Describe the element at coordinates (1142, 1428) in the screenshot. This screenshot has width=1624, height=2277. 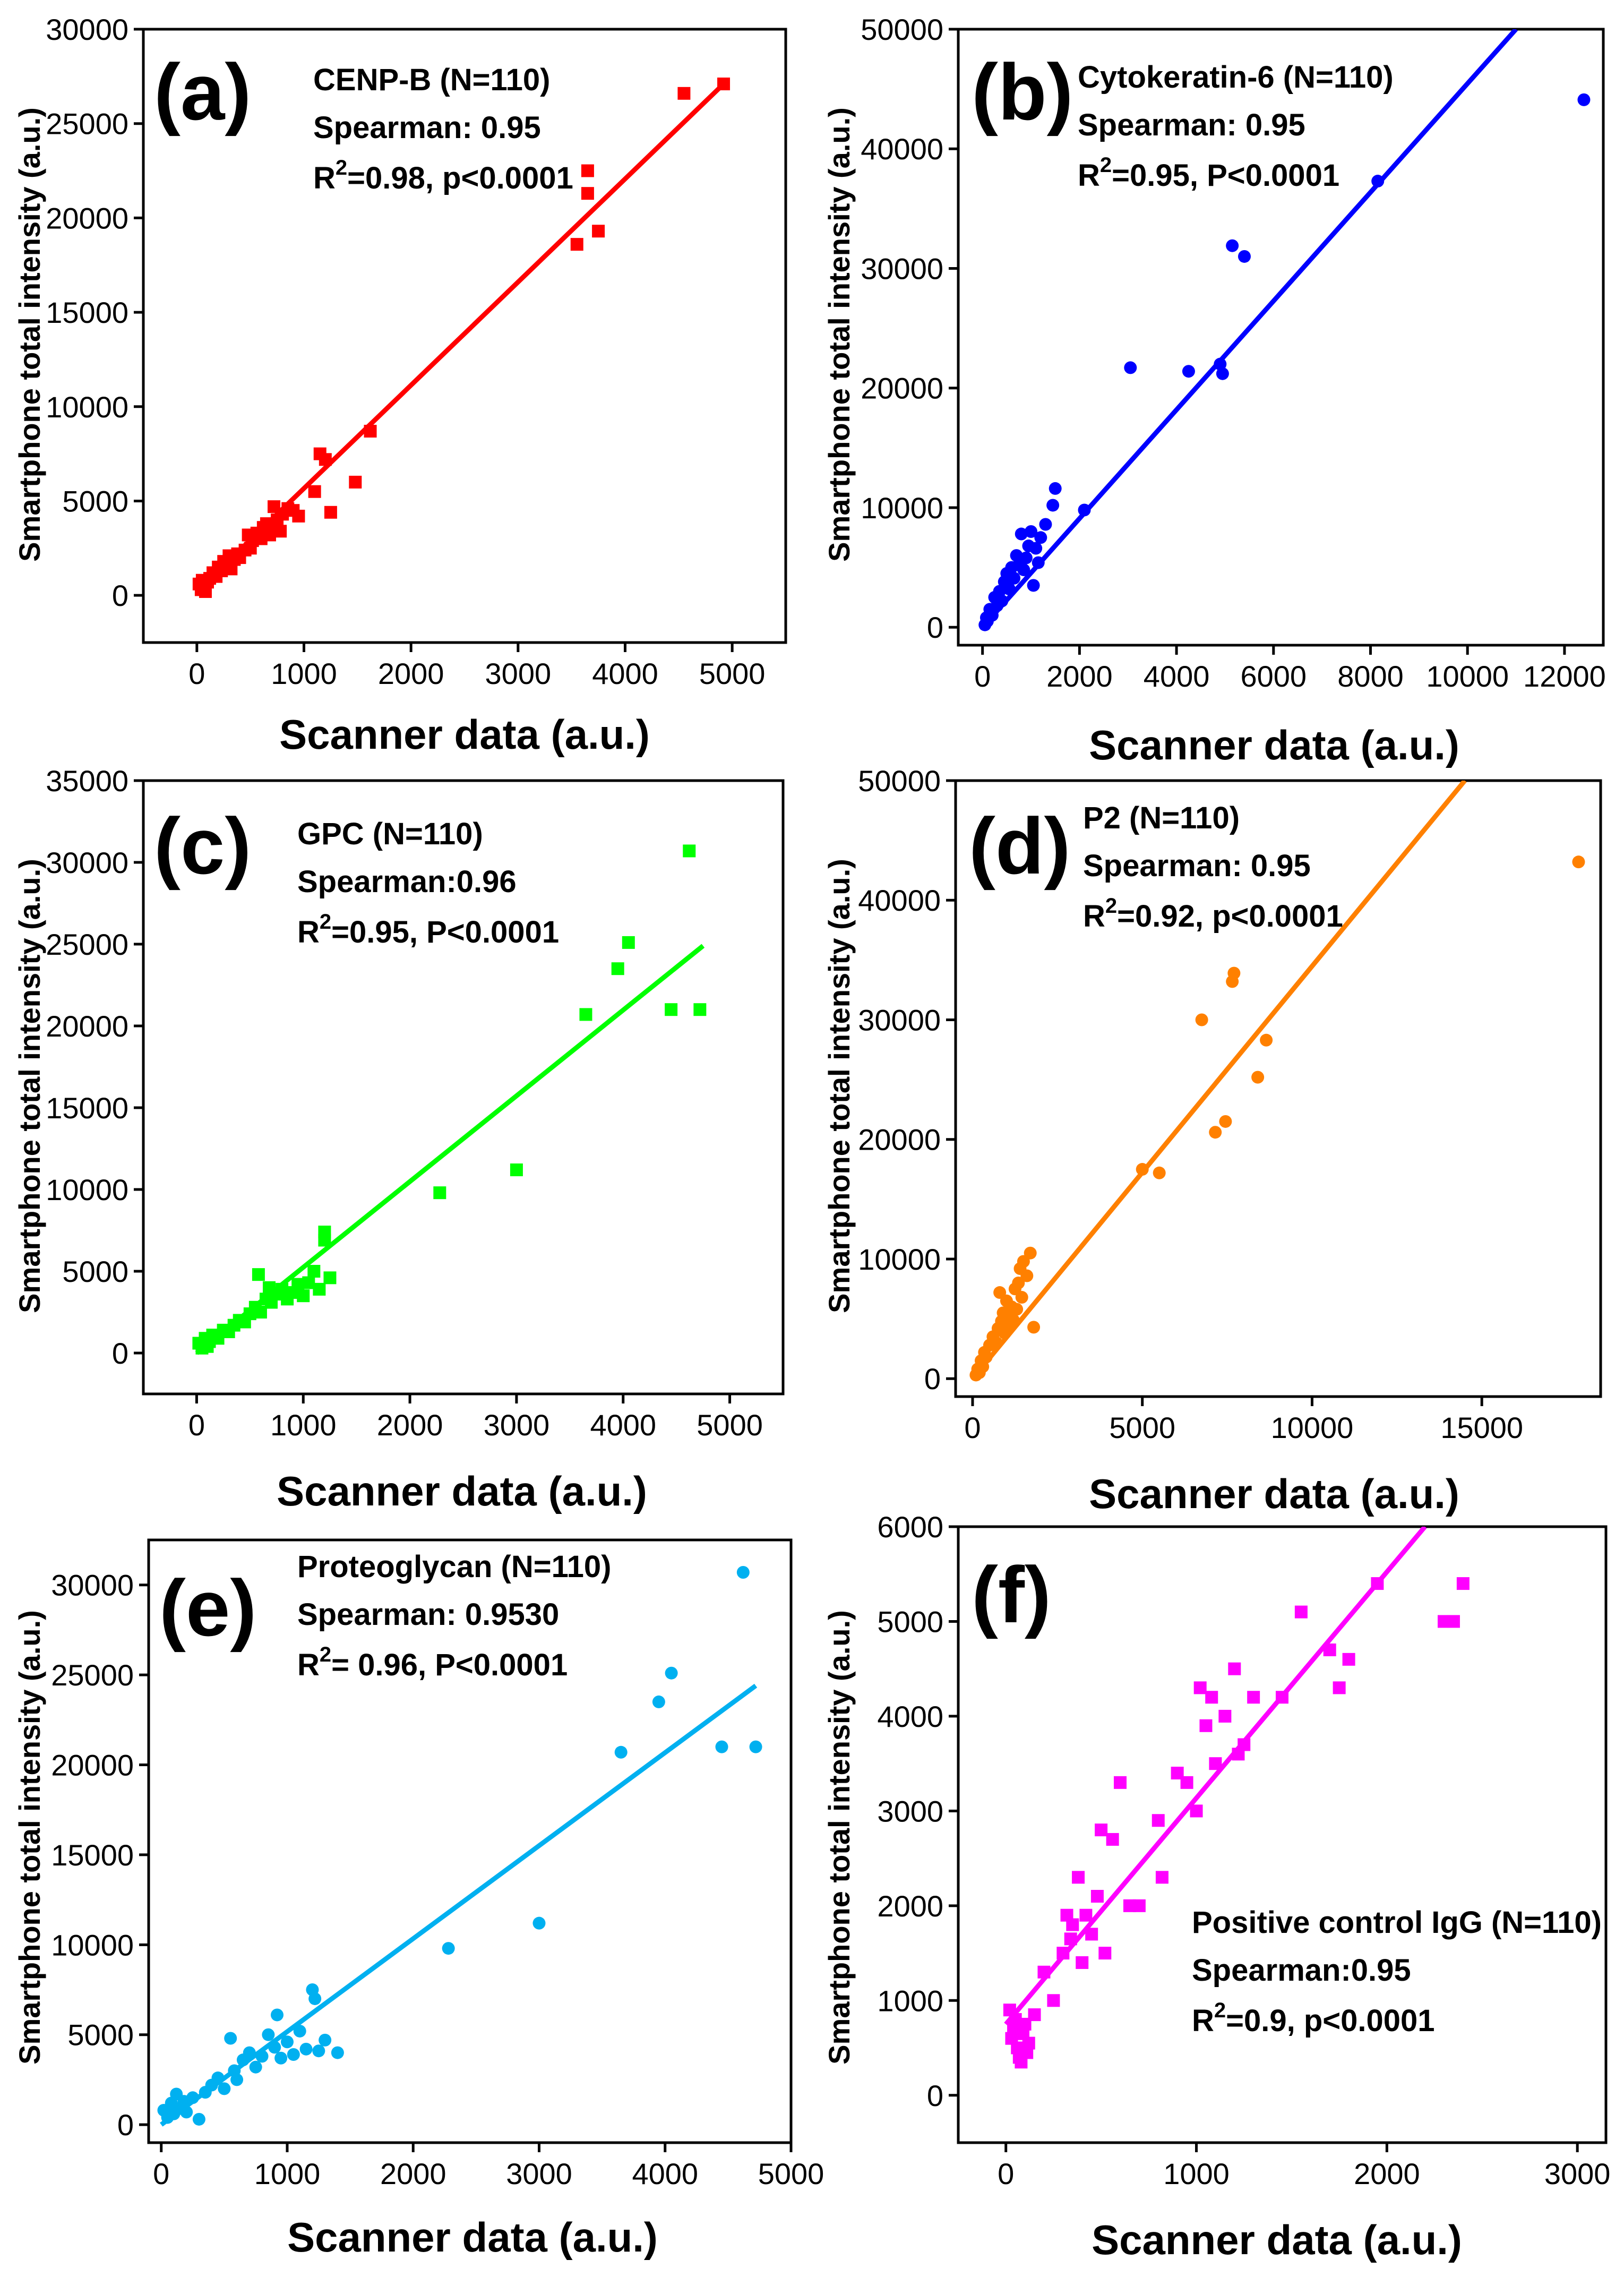
I see `x-tick-label: 5000` at that location.